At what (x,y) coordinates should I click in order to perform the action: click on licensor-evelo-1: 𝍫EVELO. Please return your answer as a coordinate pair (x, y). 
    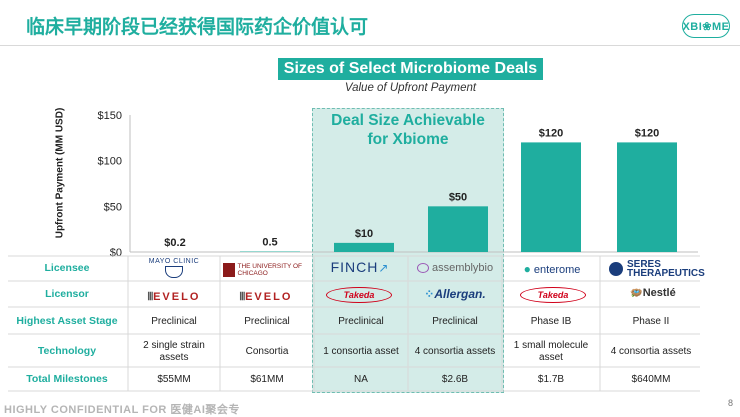
    Looking at the image, I should click on (174, 297).